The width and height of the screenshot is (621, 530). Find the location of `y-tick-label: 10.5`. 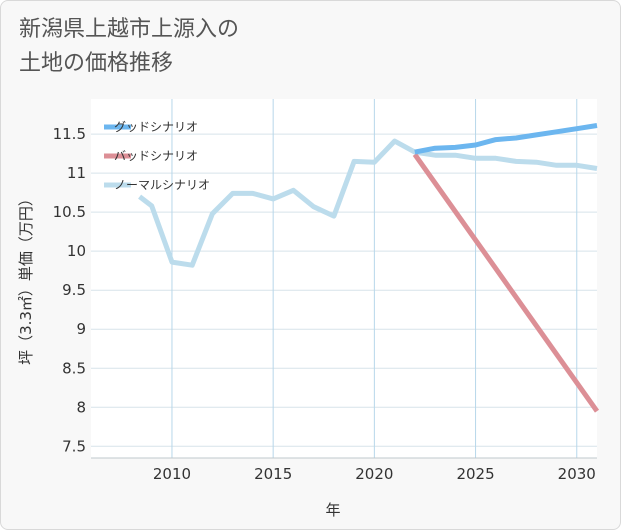

y-tick-label: 10.5 is located at coordinates (69, 212).